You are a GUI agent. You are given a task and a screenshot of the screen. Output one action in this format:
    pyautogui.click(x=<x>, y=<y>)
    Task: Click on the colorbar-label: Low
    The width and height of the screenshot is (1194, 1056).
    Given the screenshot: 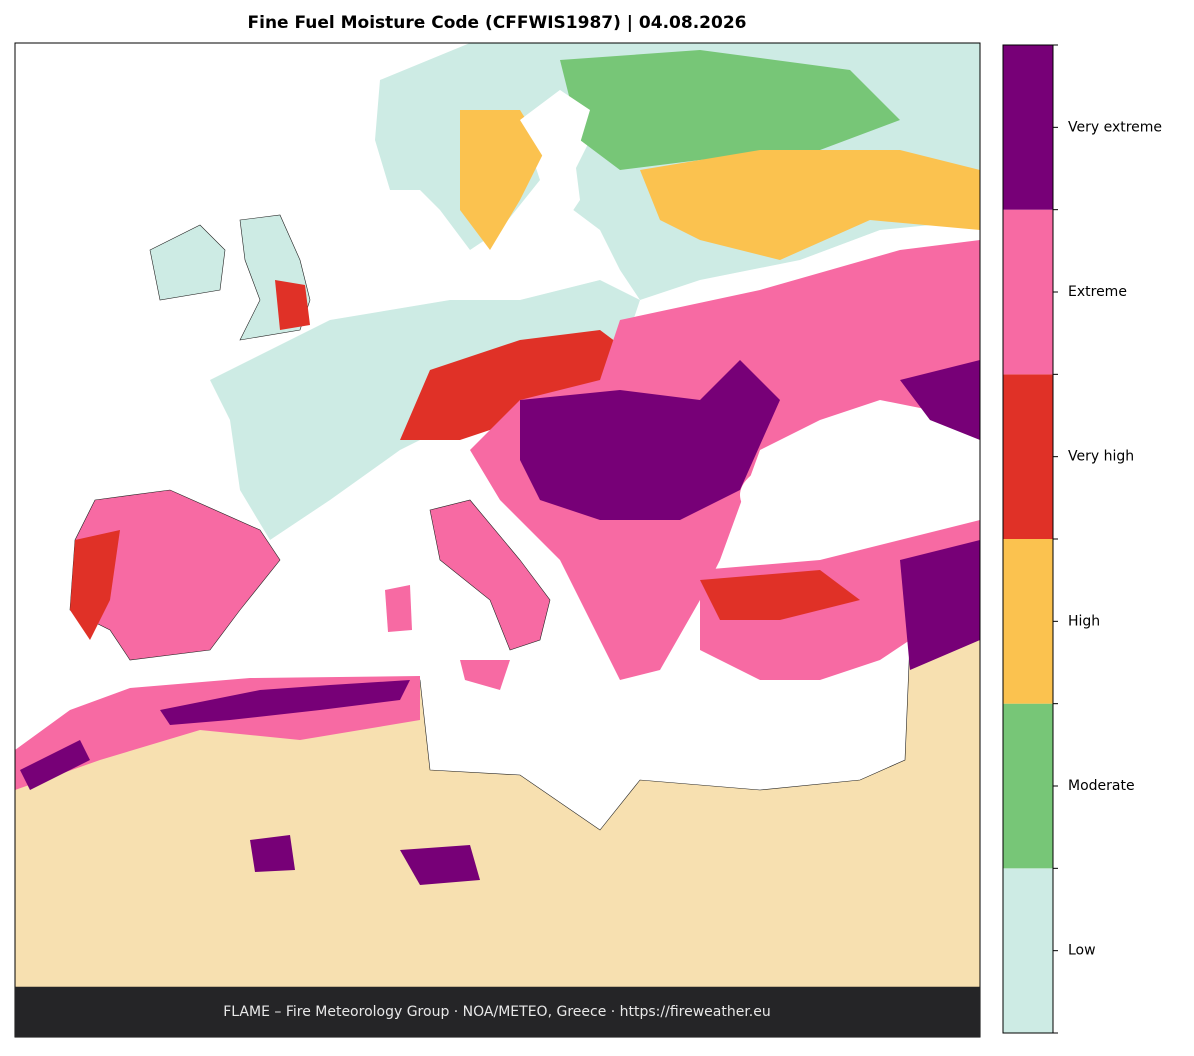 What is the action you would take?
    pyautogui.click(x=1082, y=951)
    